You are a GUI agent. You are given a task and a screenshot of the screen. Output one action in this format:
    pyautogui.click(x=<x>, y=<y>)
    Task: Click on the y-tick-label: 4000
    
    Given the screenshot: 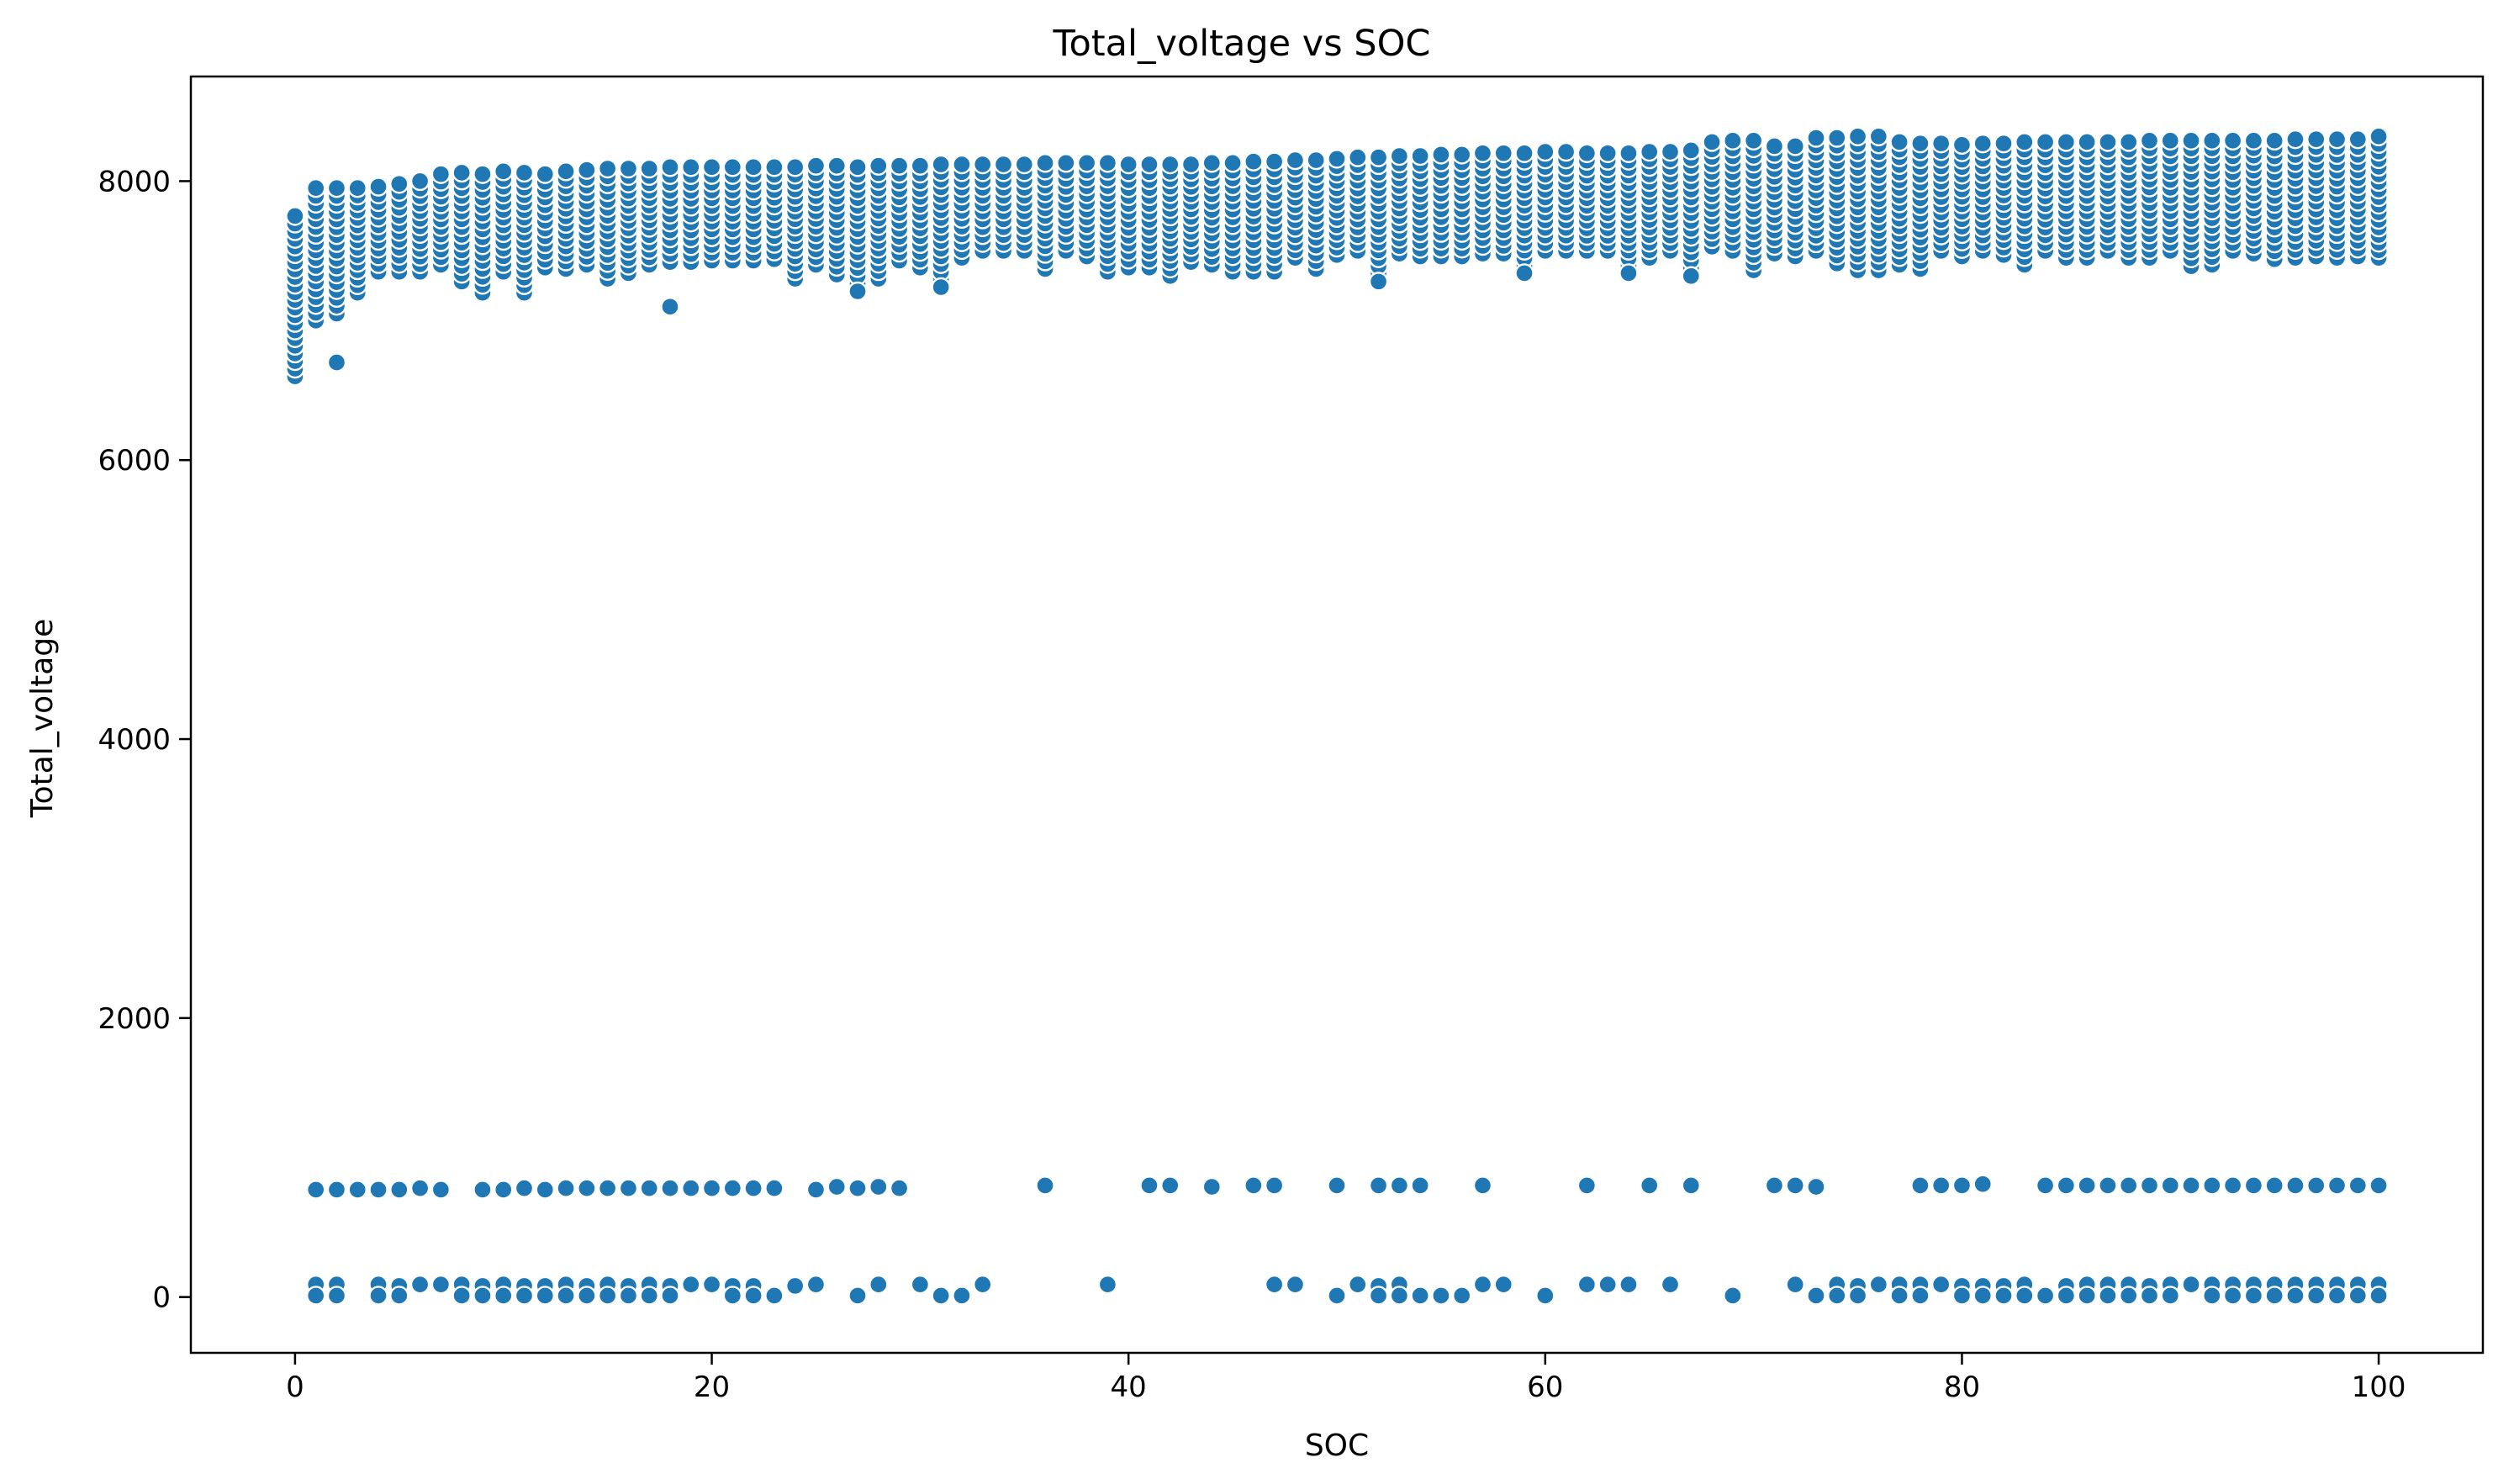 What is the action you would take?
    pyautogui.click(x=134, y=740)
    